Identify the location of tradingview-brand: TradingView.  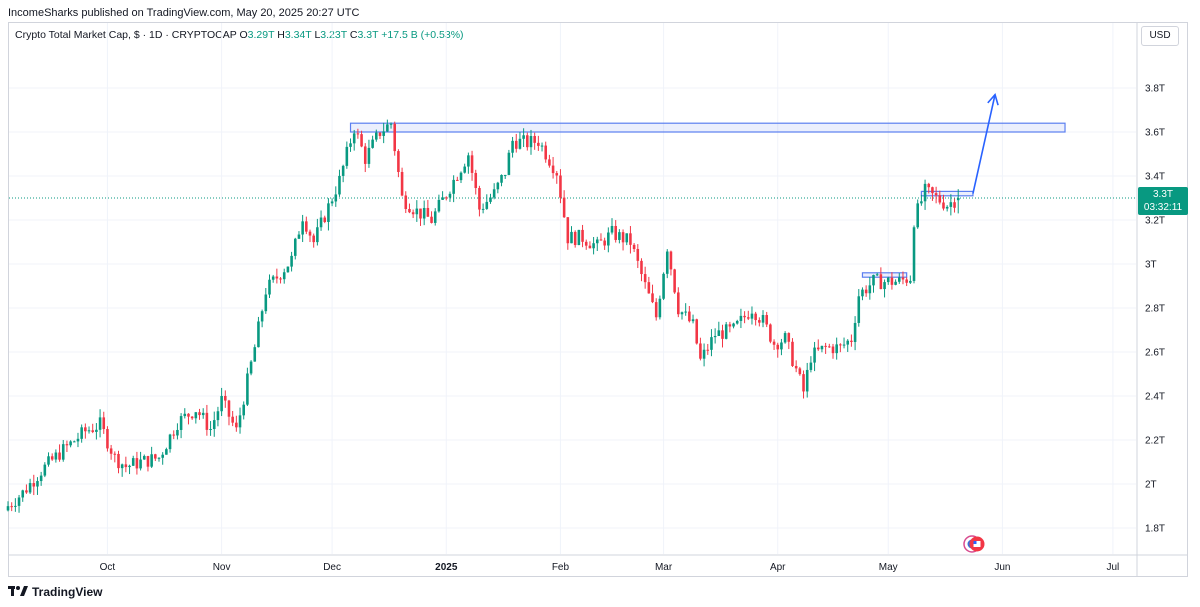
(55, 592).